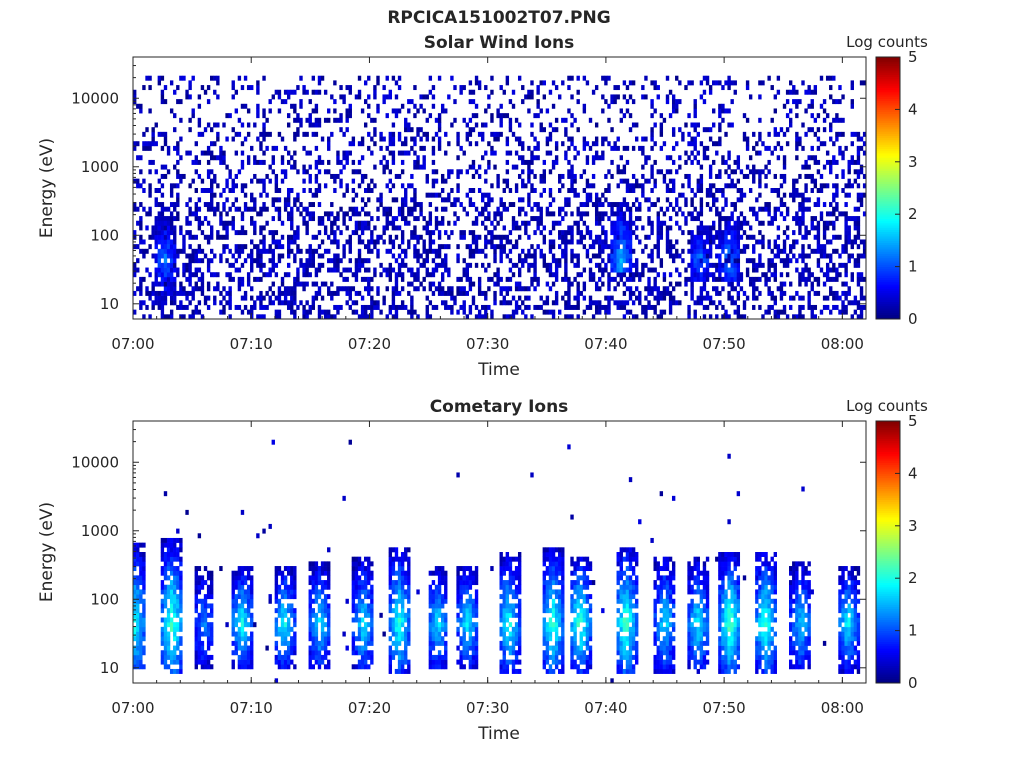 Image resolution: width=1024 pixels, height=773 pixels. What do you see at coordinates (605, 344) in the screenshot?
I see `x-tick-label: 07:40` at bounding box center [605, 344].